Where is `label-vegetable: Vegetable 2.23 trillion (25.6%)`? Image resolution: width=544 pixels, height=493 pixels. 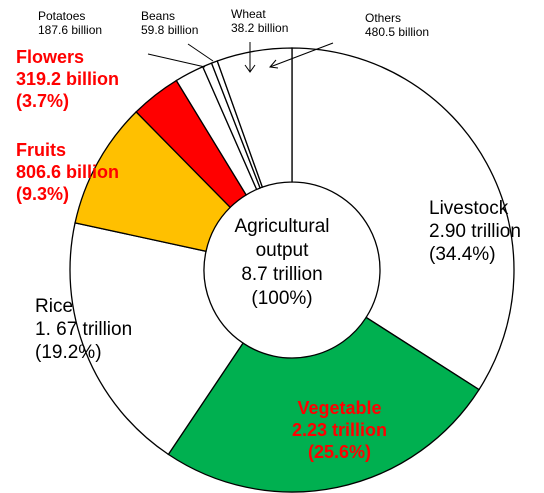 label-vegetable: Vegetable 2.23 trillion (25.6%) is located at coordinates (339, 430).